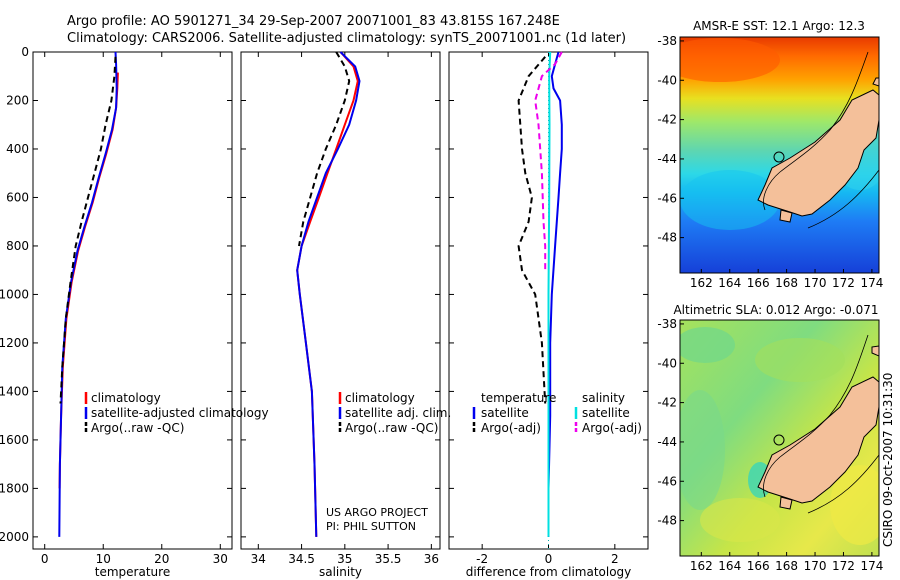 This screenshot has height=580, width=900. What do you see at coordinates (875, 82) in the screenshot?
I see `north-island-land` at bounding box center [875, 82].